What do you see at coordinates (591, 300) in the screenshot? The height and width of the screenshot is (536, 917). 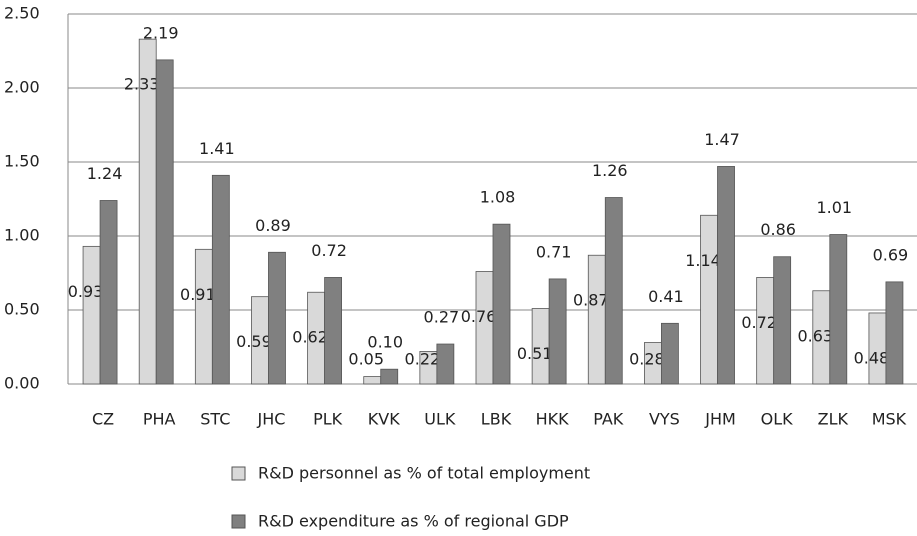 I see `value-label: 0.87` at bounding box center [591, 300].